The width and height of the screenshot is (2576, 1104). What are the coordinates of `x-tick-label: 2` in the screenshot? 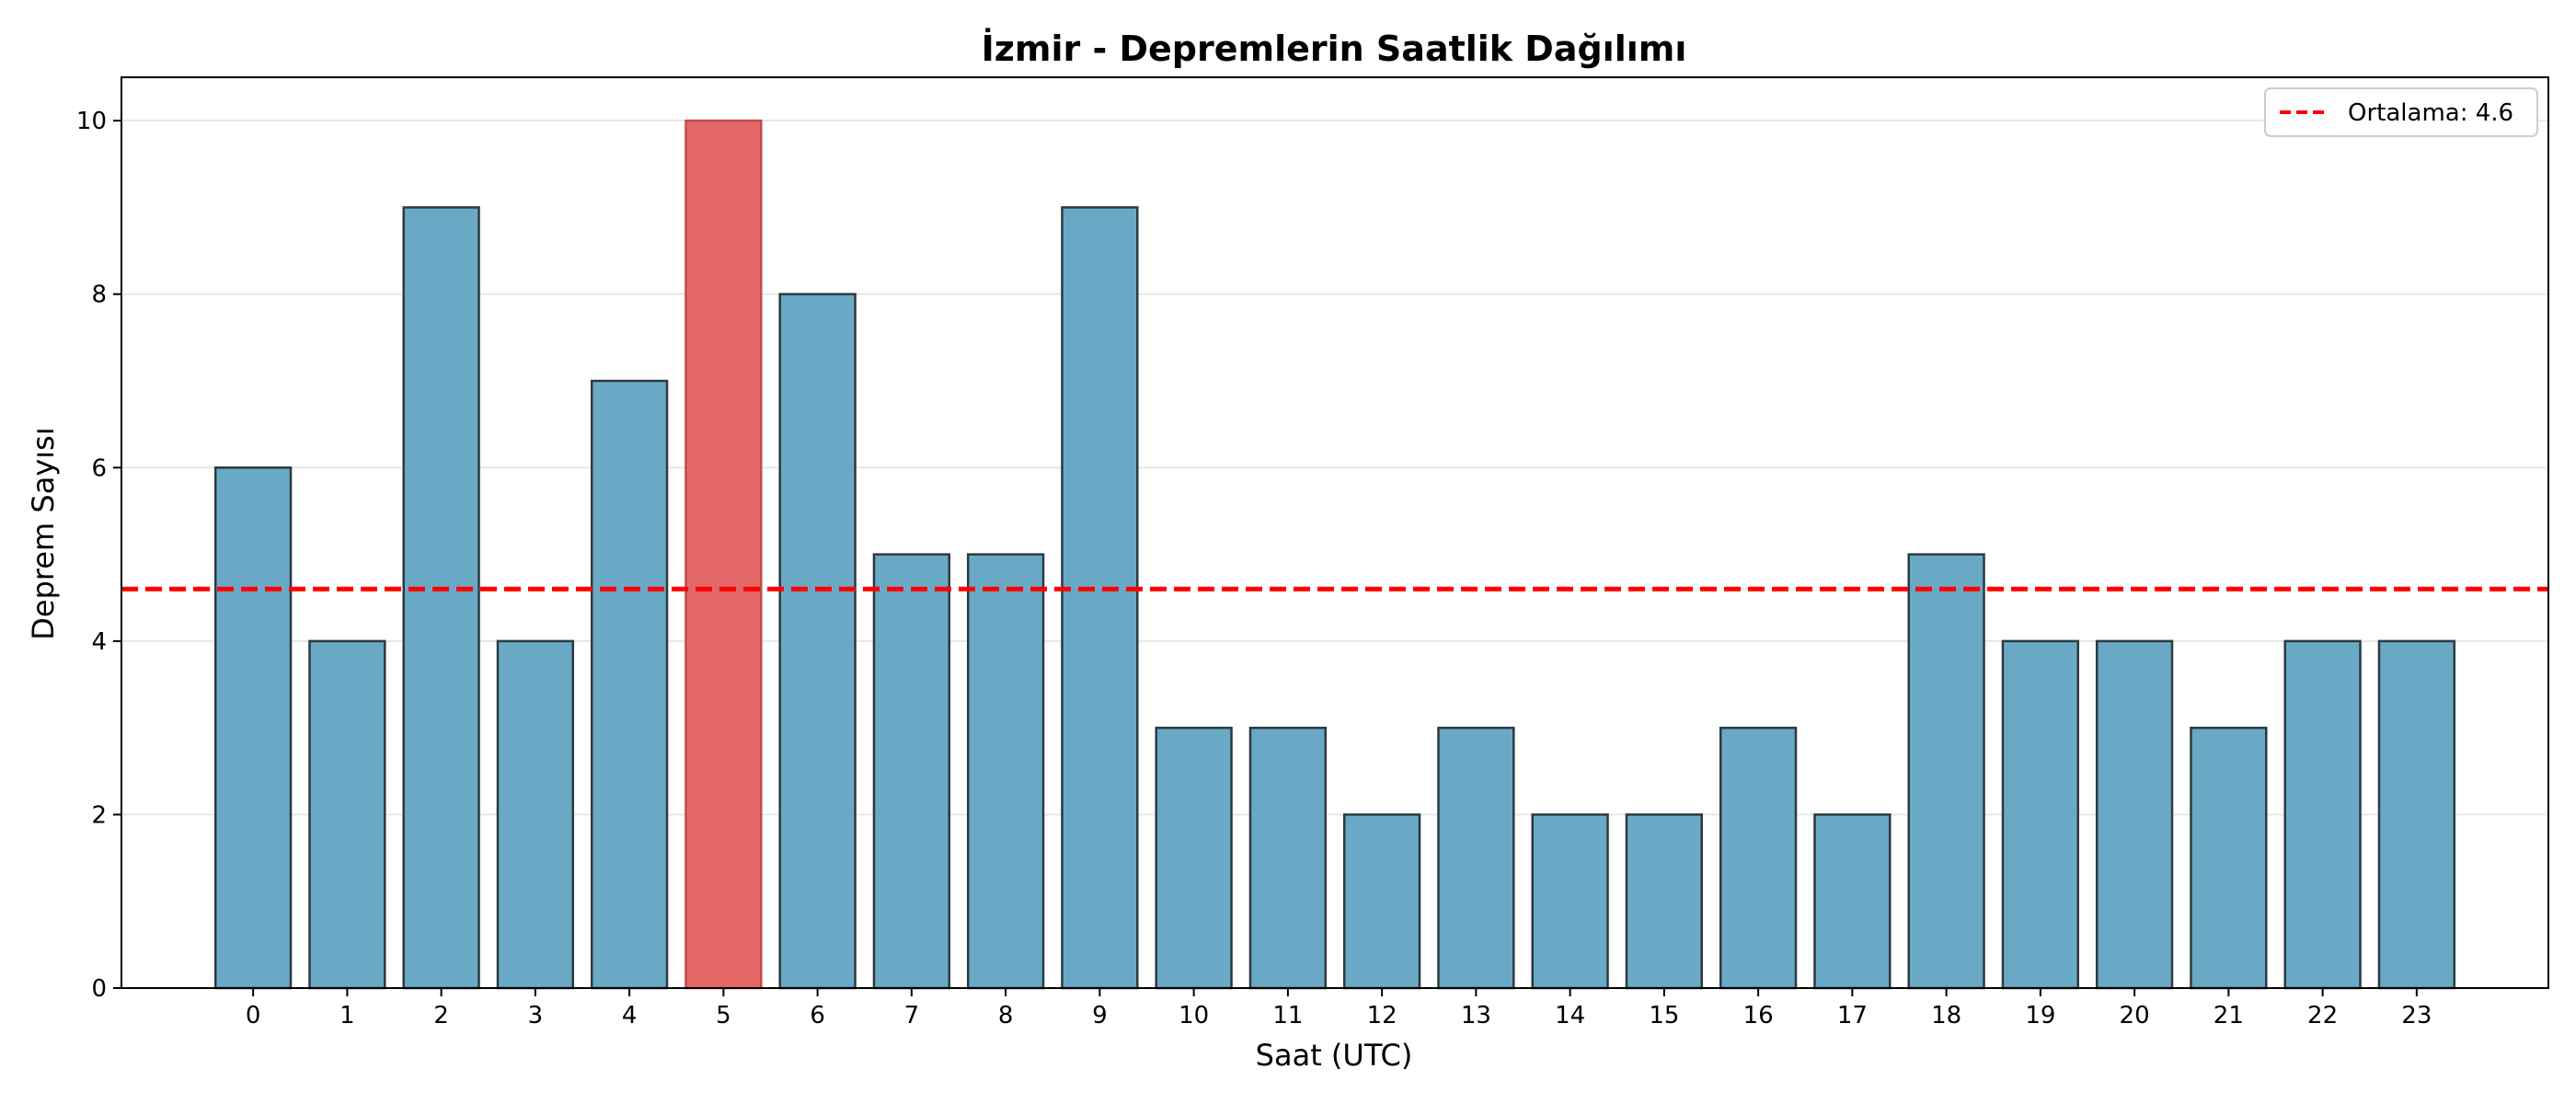 It's located at (441, 1016).